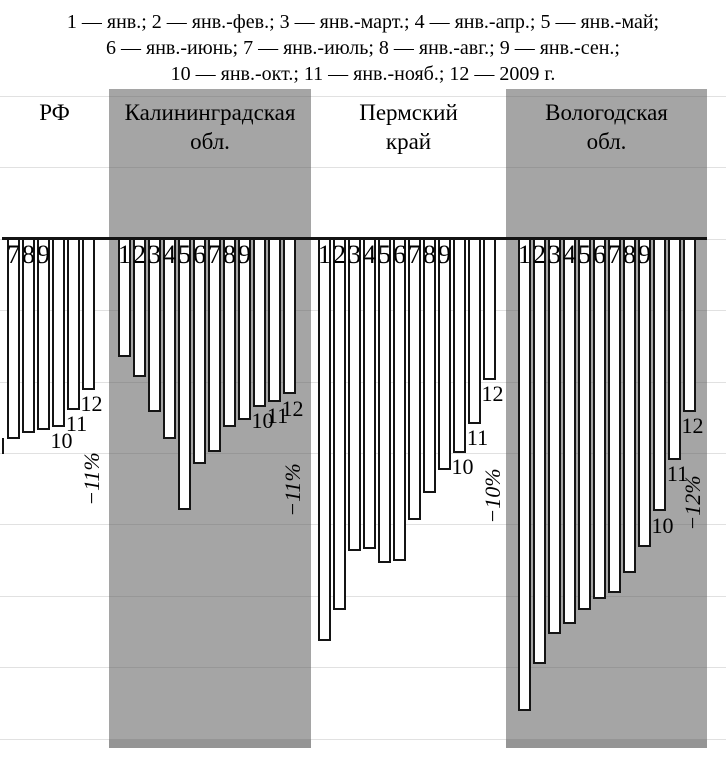  I want to click on region-header-vologda: Вологодская обл., so click(606, 127).